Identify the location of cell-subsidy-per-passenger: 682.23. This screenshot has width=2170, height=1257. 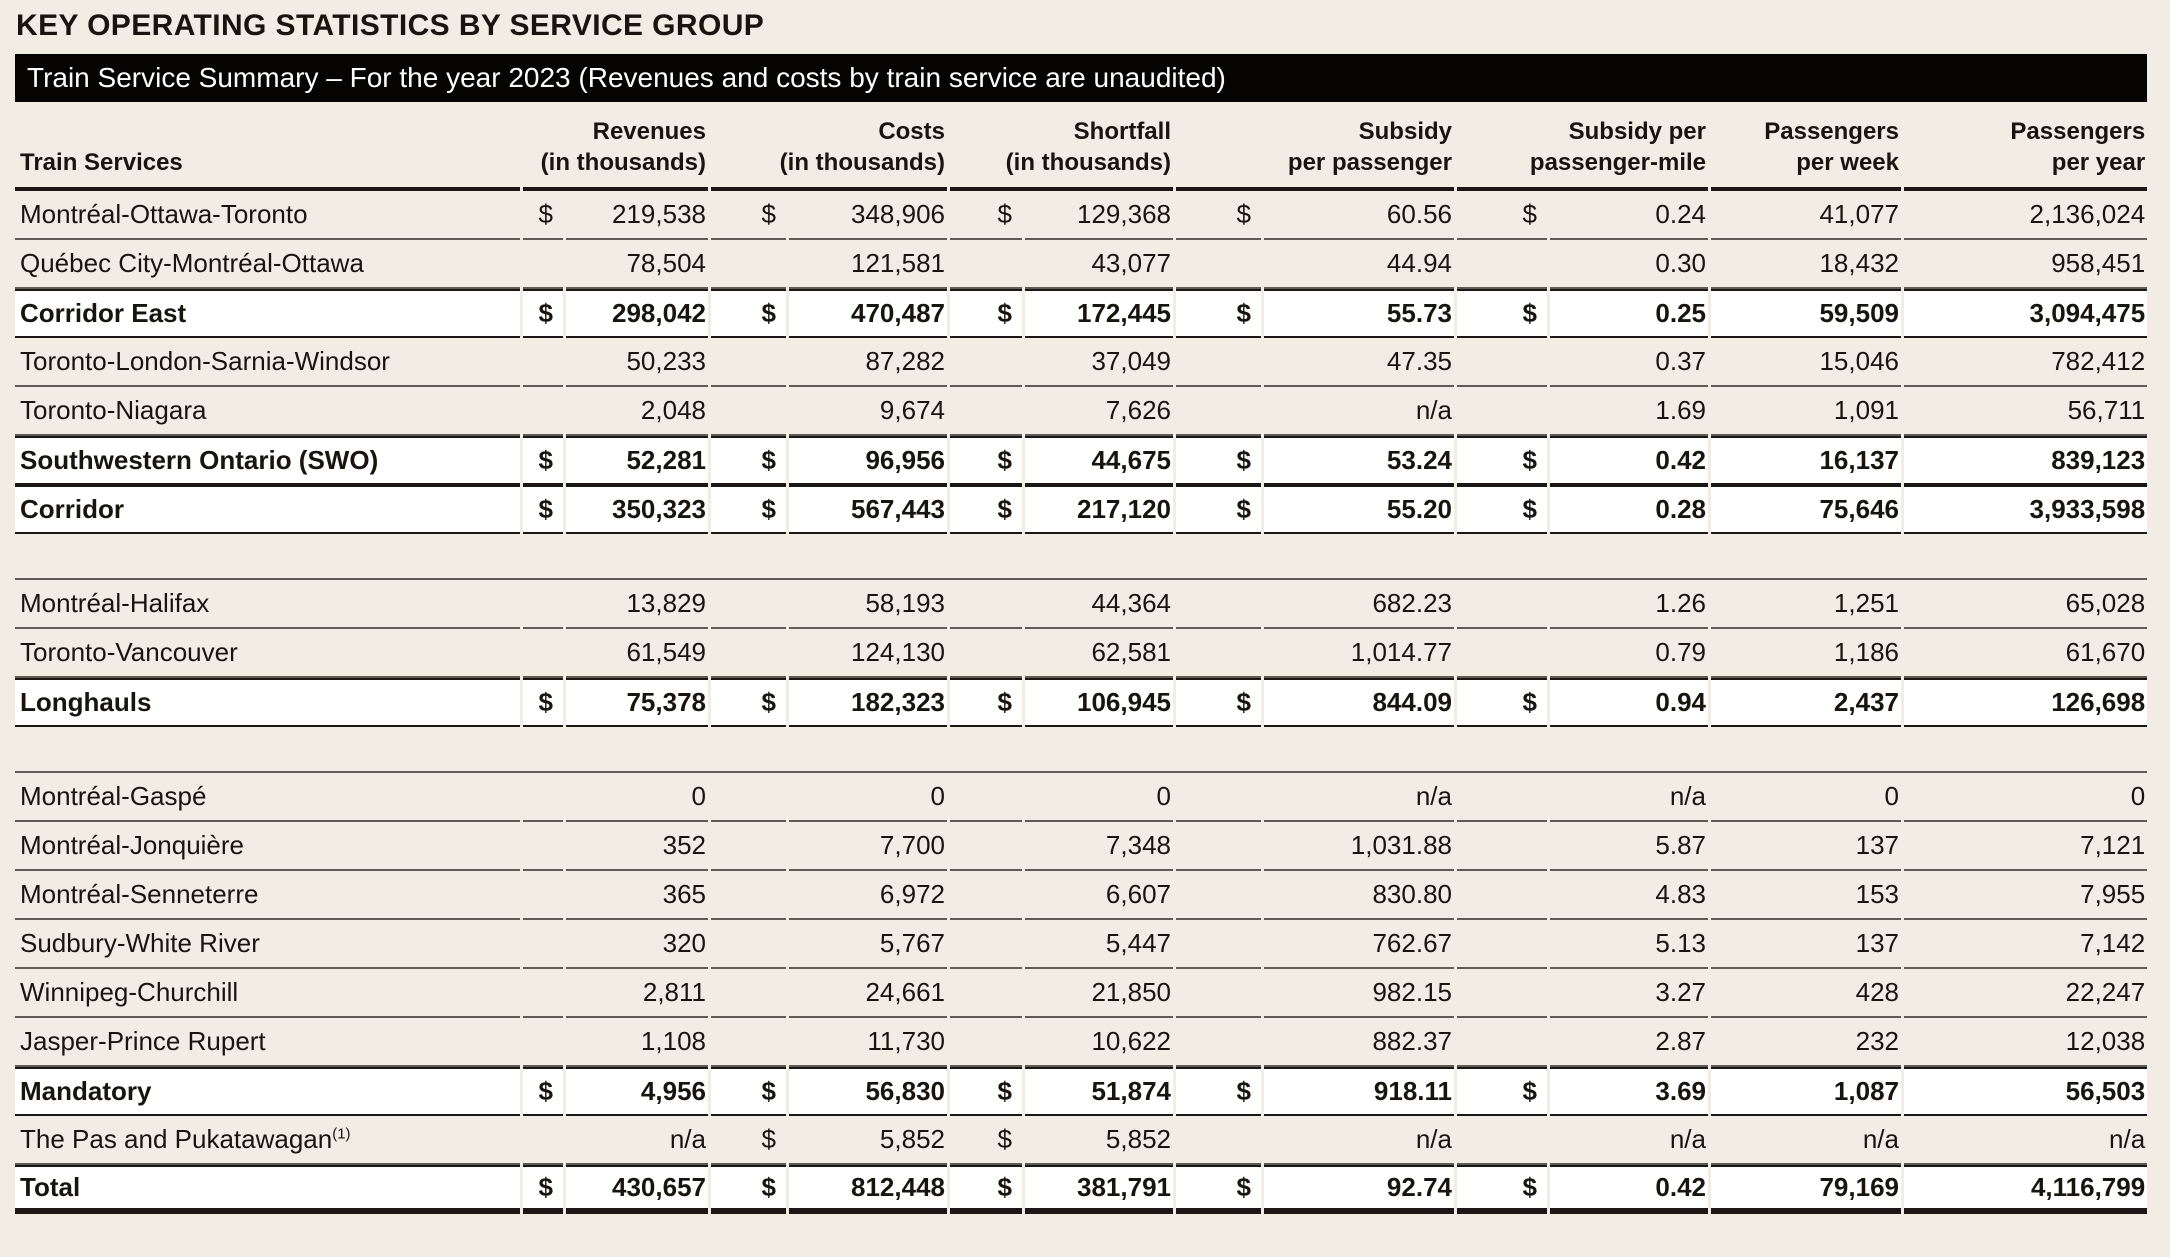
(1359, 604).